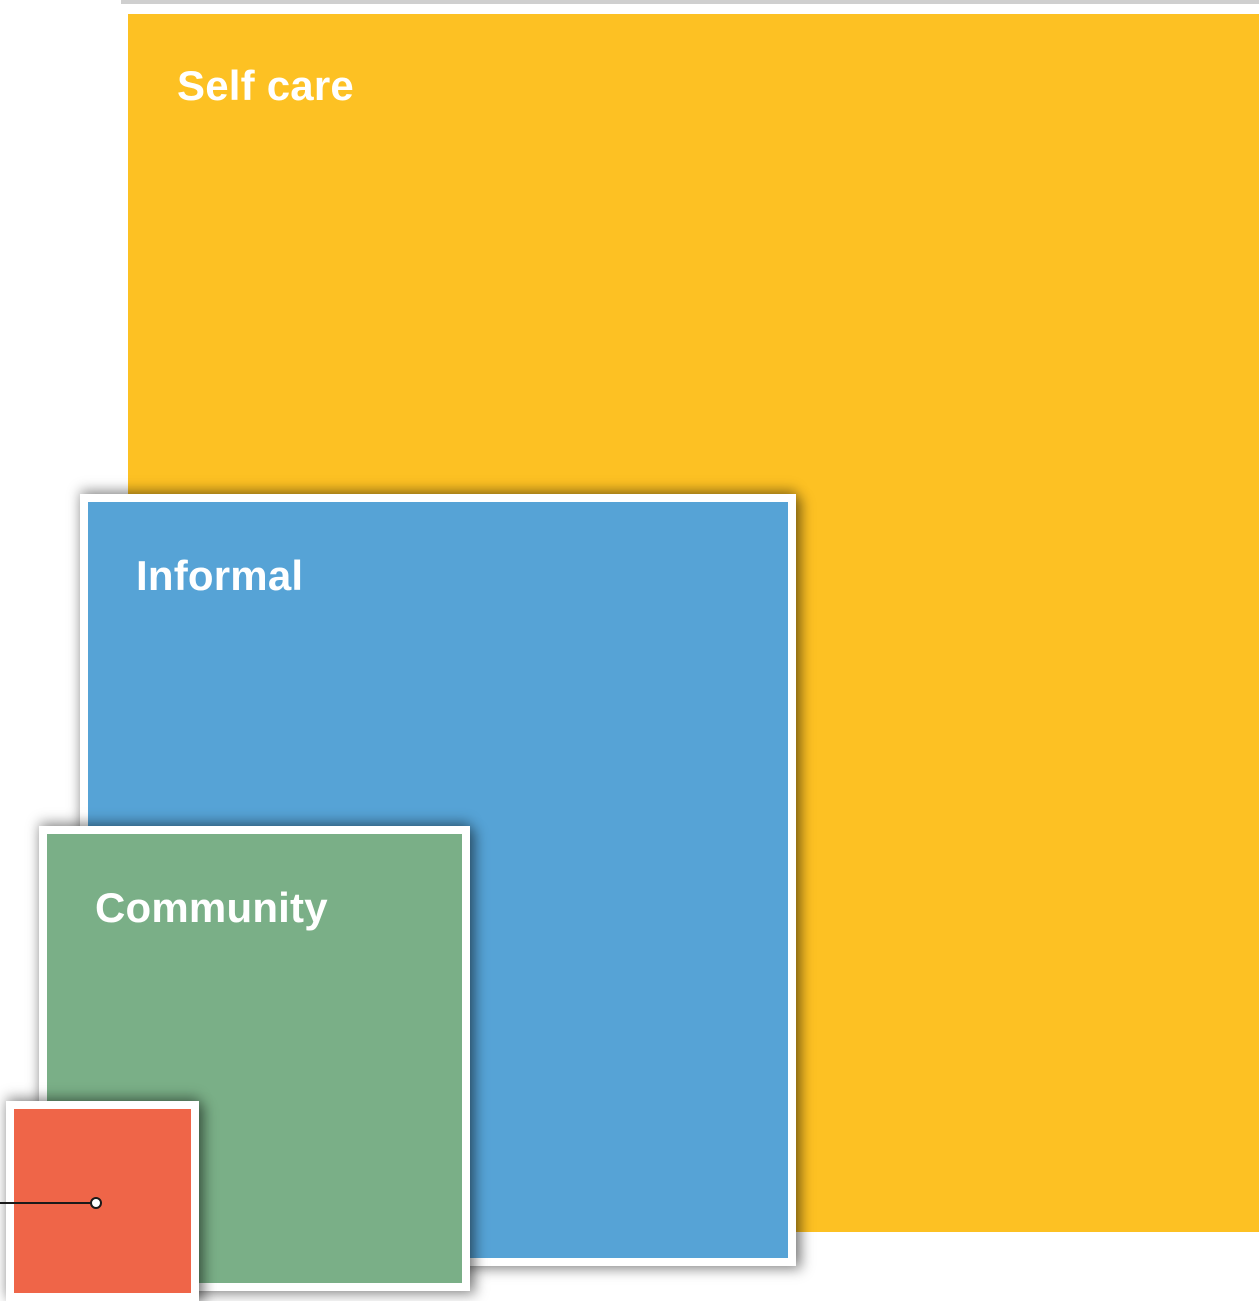  I want to click on self-care-label: Self care, so click(265, 85).